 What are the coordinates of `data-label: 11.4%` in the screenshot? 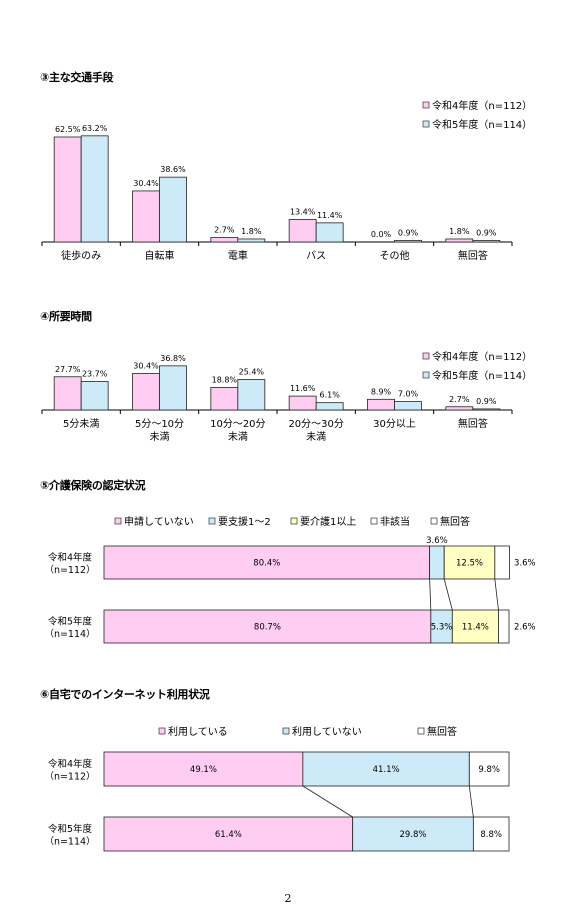 It's located at (330, 215).